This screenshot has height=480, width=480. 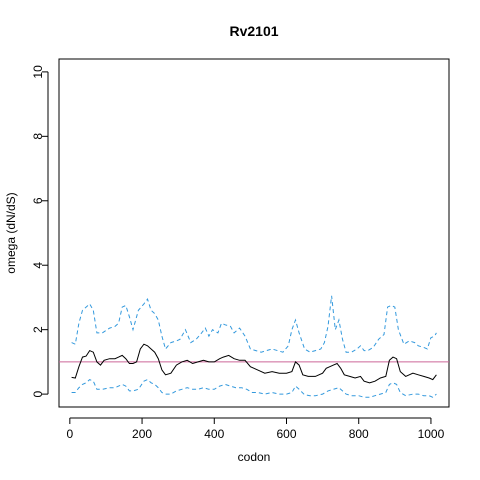 What do you see at coordinates (286, 434) in the screenshot?
I see `x-tick-label: 600` at bounding box center [286, 434].